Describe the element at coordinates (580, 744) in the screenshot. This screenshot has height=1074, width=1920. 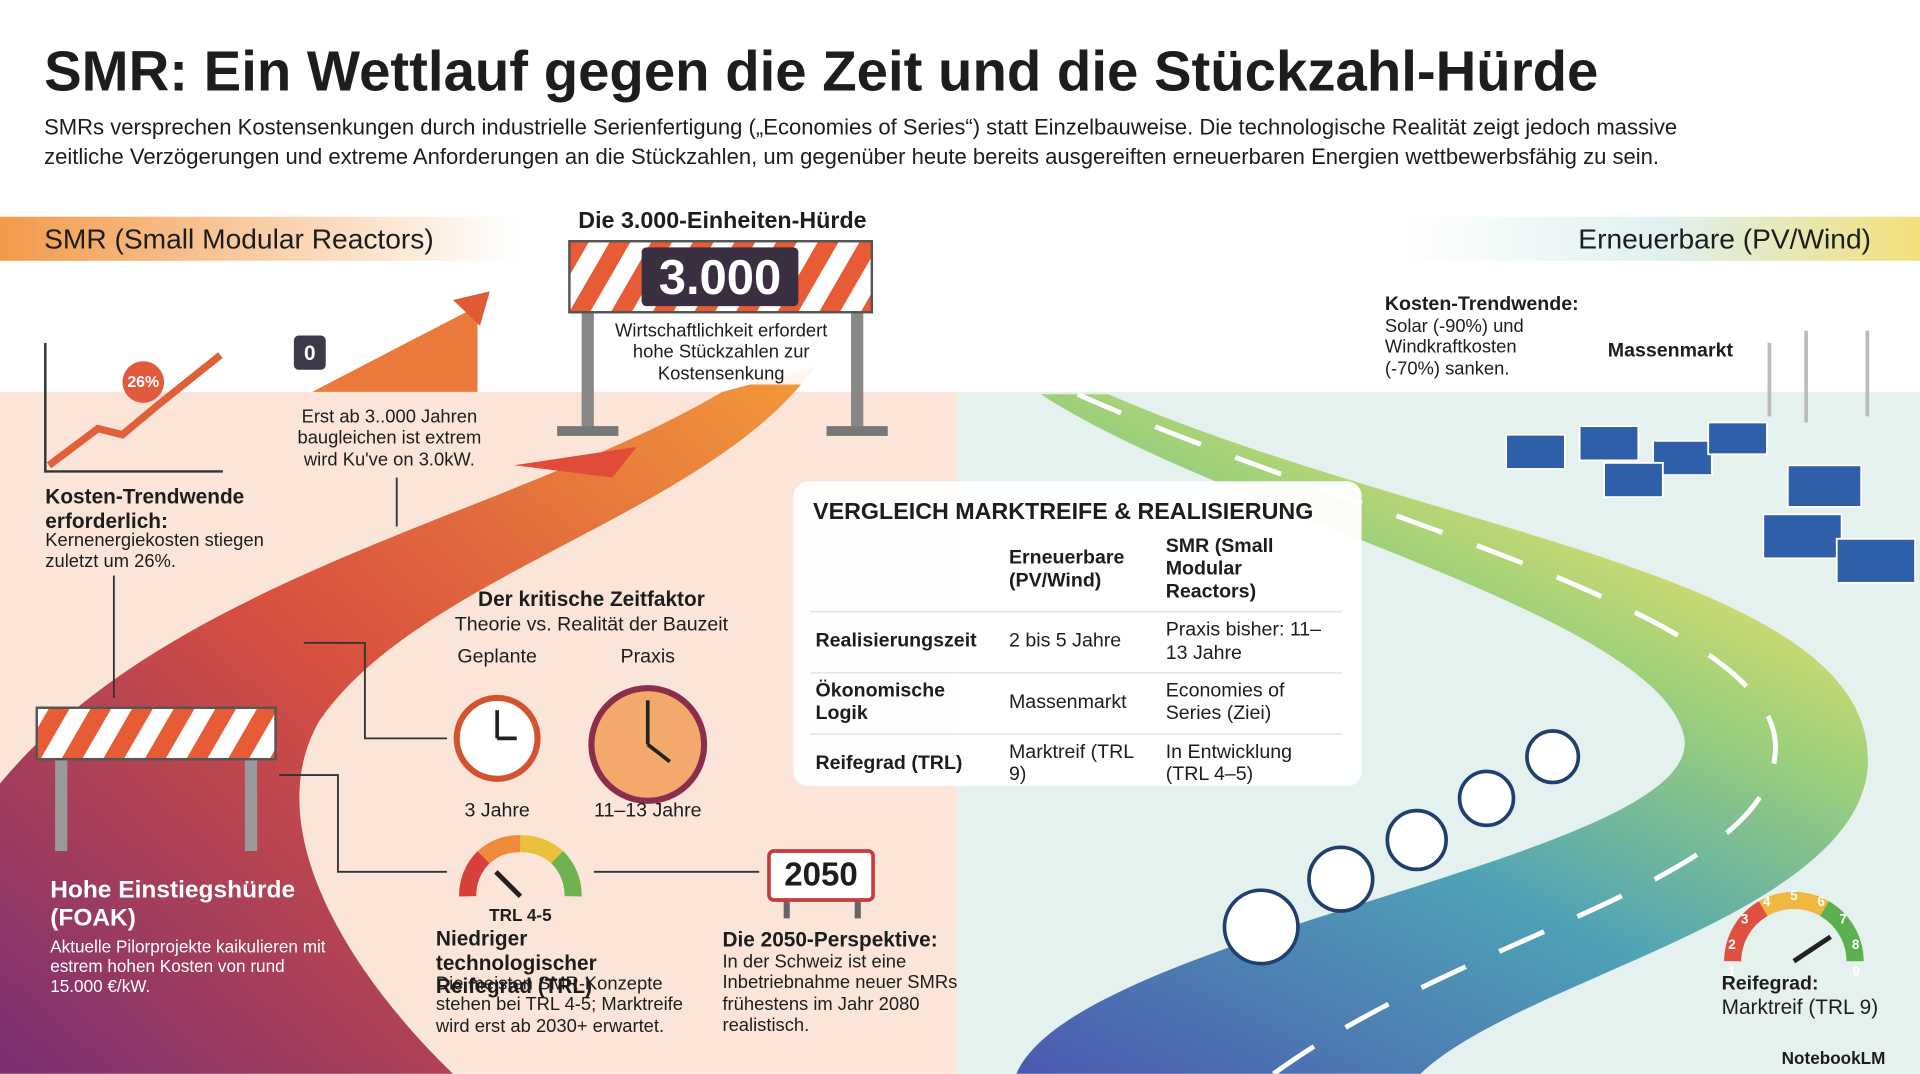
I see `clocks` at that location.